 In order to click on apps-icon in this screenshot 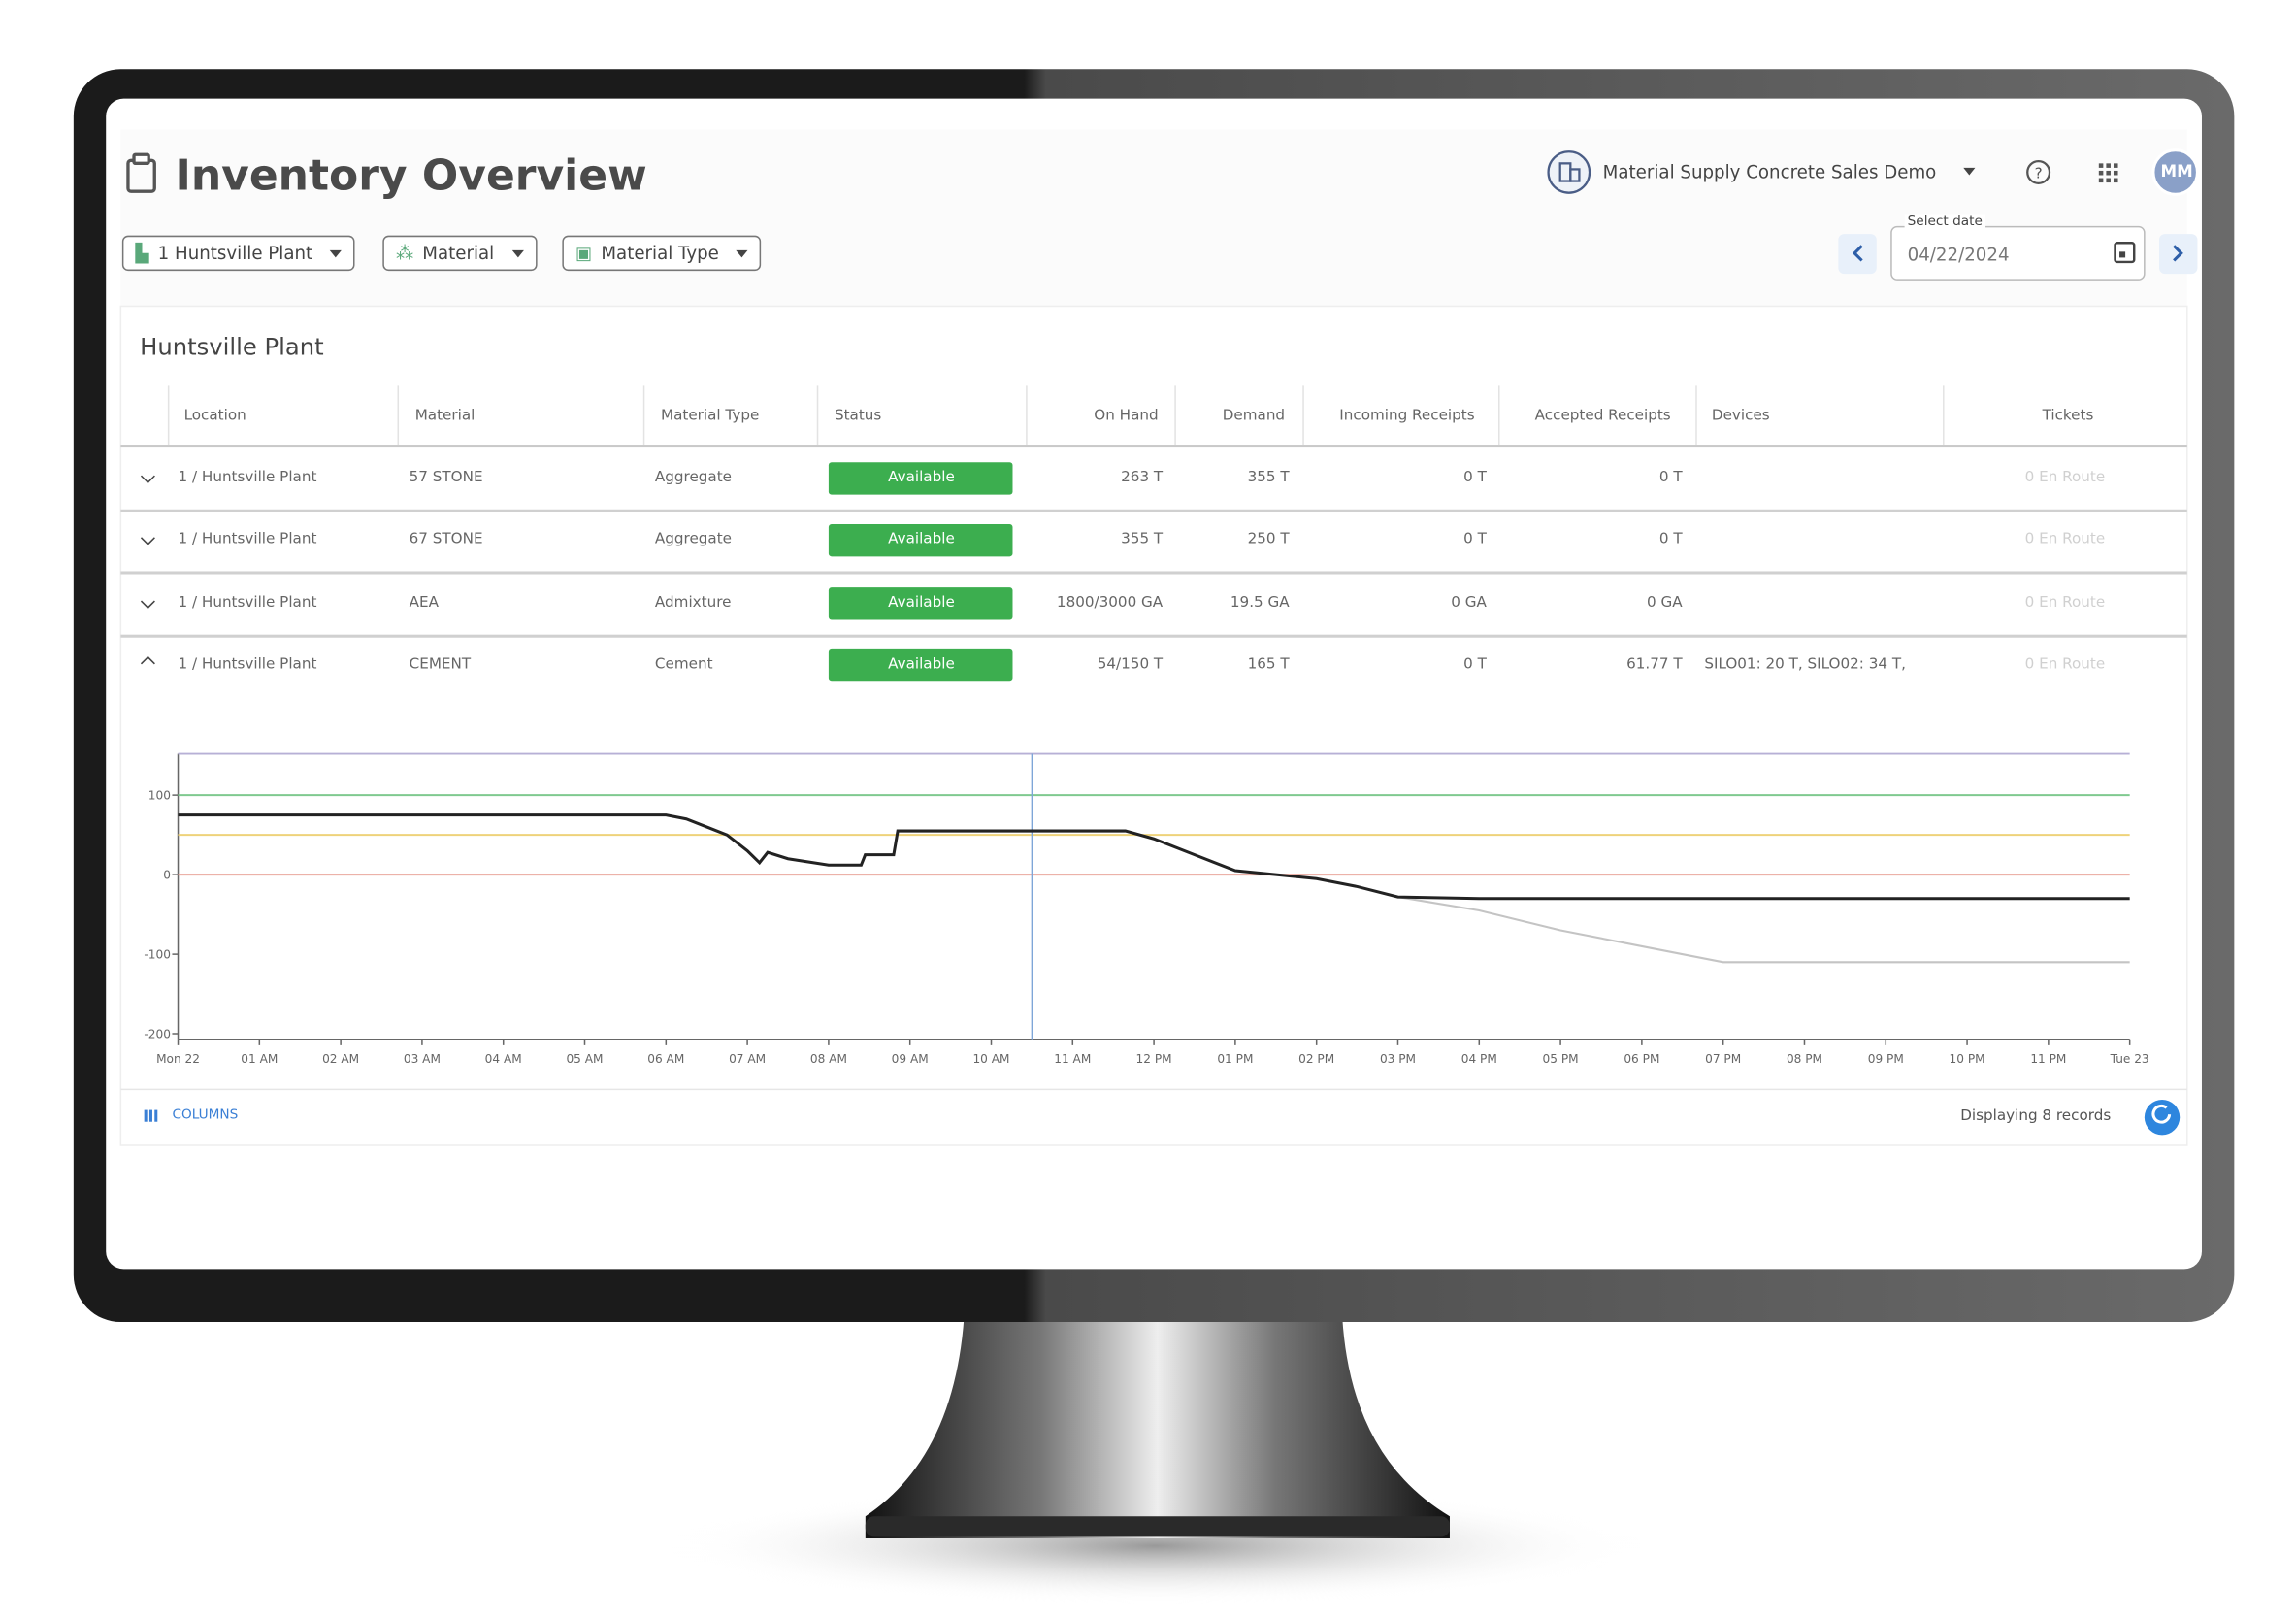, I will do `click(2108, 173)`.